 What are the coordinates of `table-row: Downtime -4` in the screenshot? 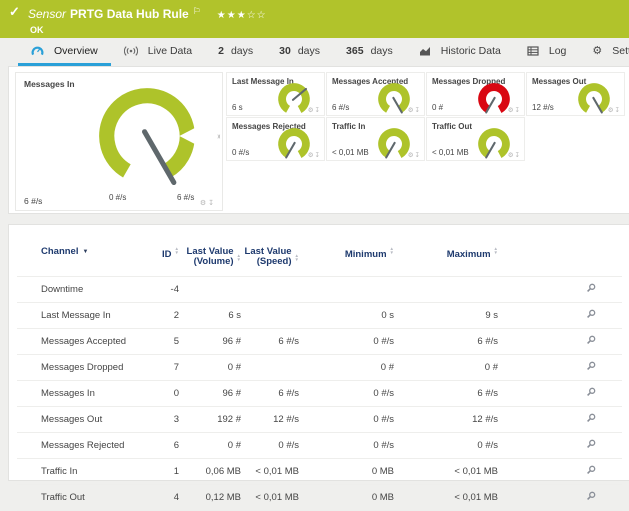 It's located at (319, 289).